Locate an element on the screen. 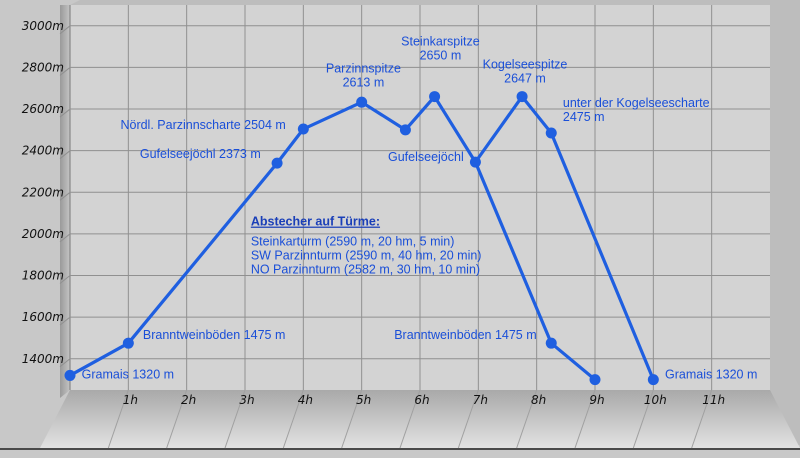  note-line: NO Parzinnturm (2582 m, 30 hm, 10 min) is located at coordinates (365, 270).